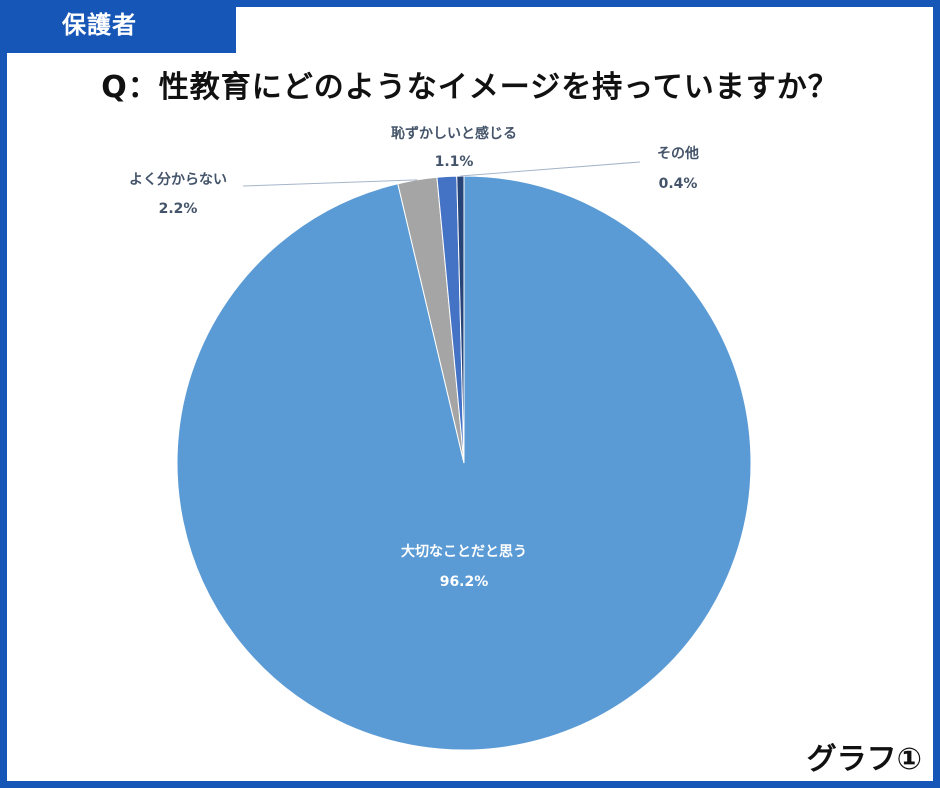 The image size is (940, 788). I want to click on slice-label-other: その他, so click(678, 153).